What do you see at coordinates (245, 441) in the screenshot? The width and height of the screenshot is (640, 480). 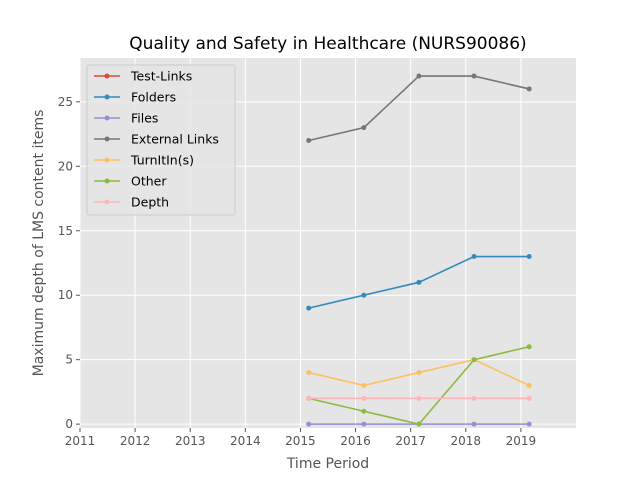 I see `x-tick-label: 2014` at bounding box center [245, 441].